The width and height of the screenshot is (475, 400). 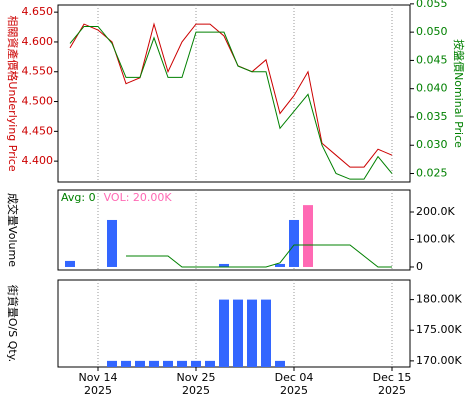 I want to click on y2-tick-label: 170.00K, so click(x=439, y=360).